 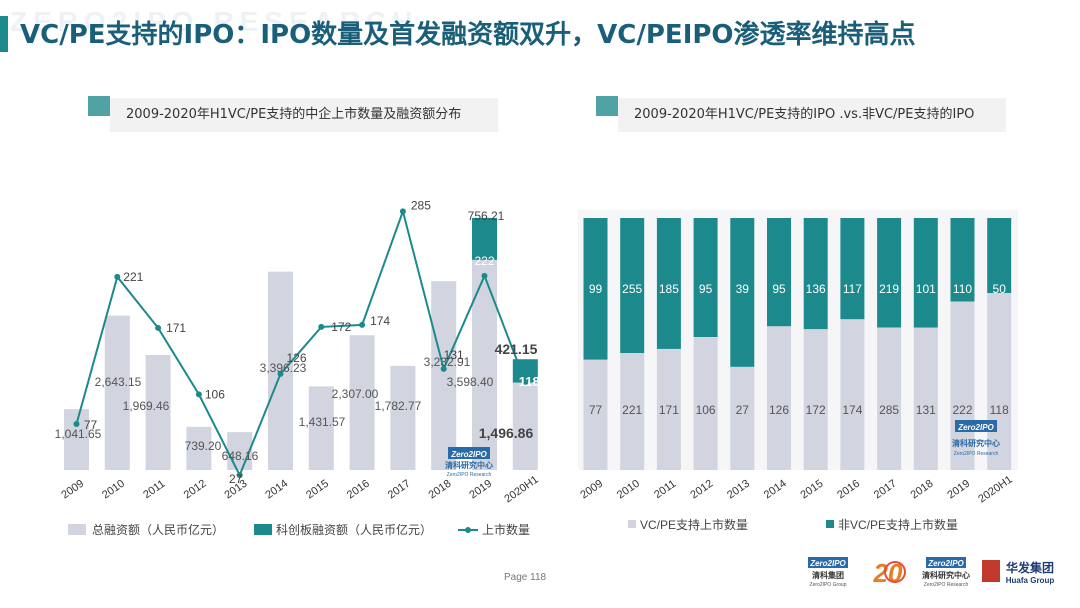 What do you see at coordinates (1030, 580) in the screenshot?
I see `footer-logo-name: Huafa Group` at bounding box center [1030, 580].